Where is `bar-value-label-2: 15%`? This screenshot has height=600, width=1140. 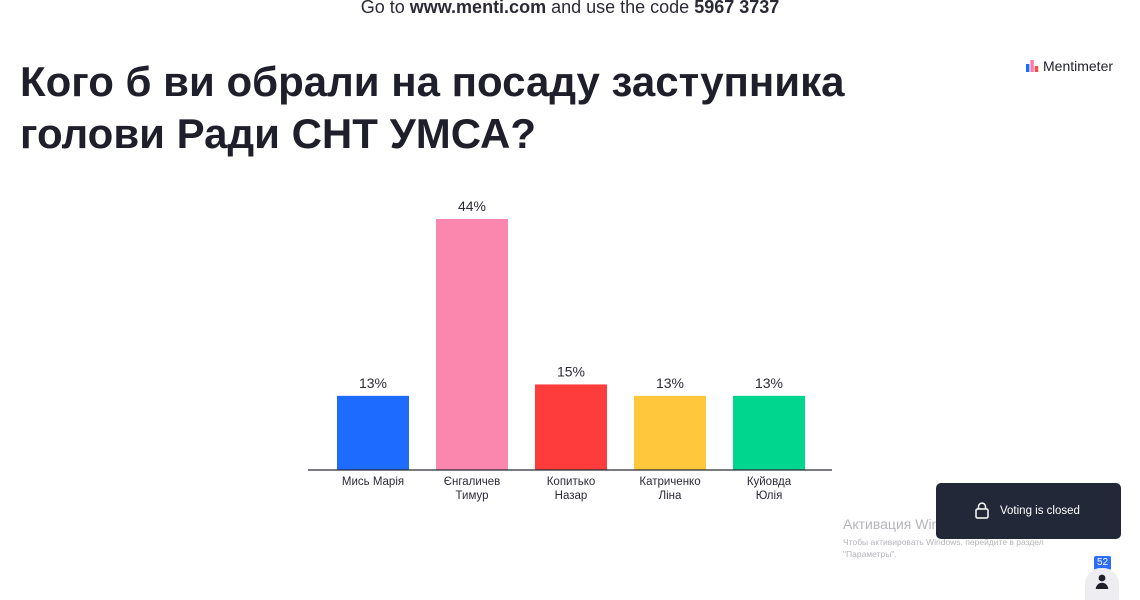 bar-value-label-2: 15% is located at coordinates (571, 371).